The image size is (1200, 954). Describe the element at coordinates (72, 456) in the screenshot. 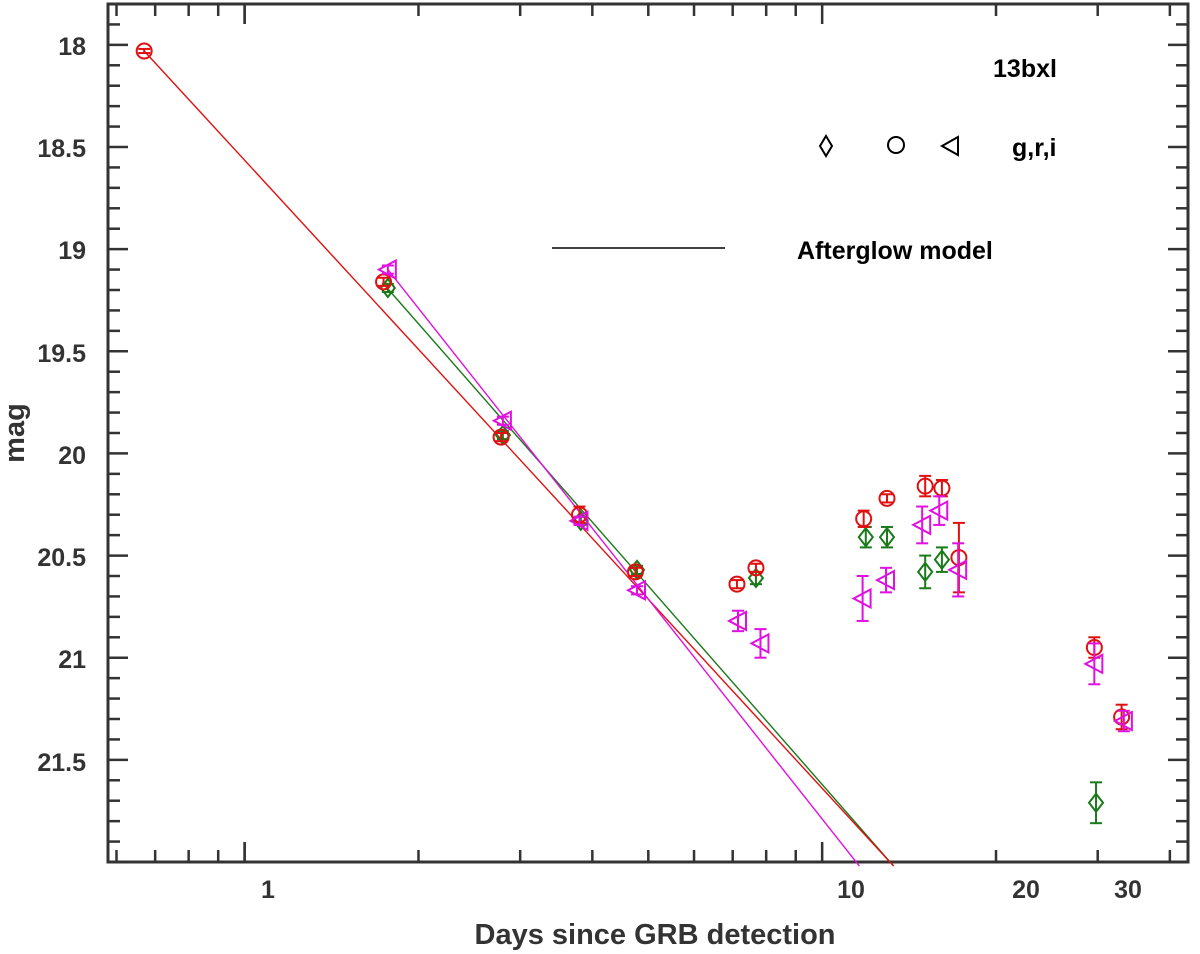

I see `y-tick-label: 20` at that location.